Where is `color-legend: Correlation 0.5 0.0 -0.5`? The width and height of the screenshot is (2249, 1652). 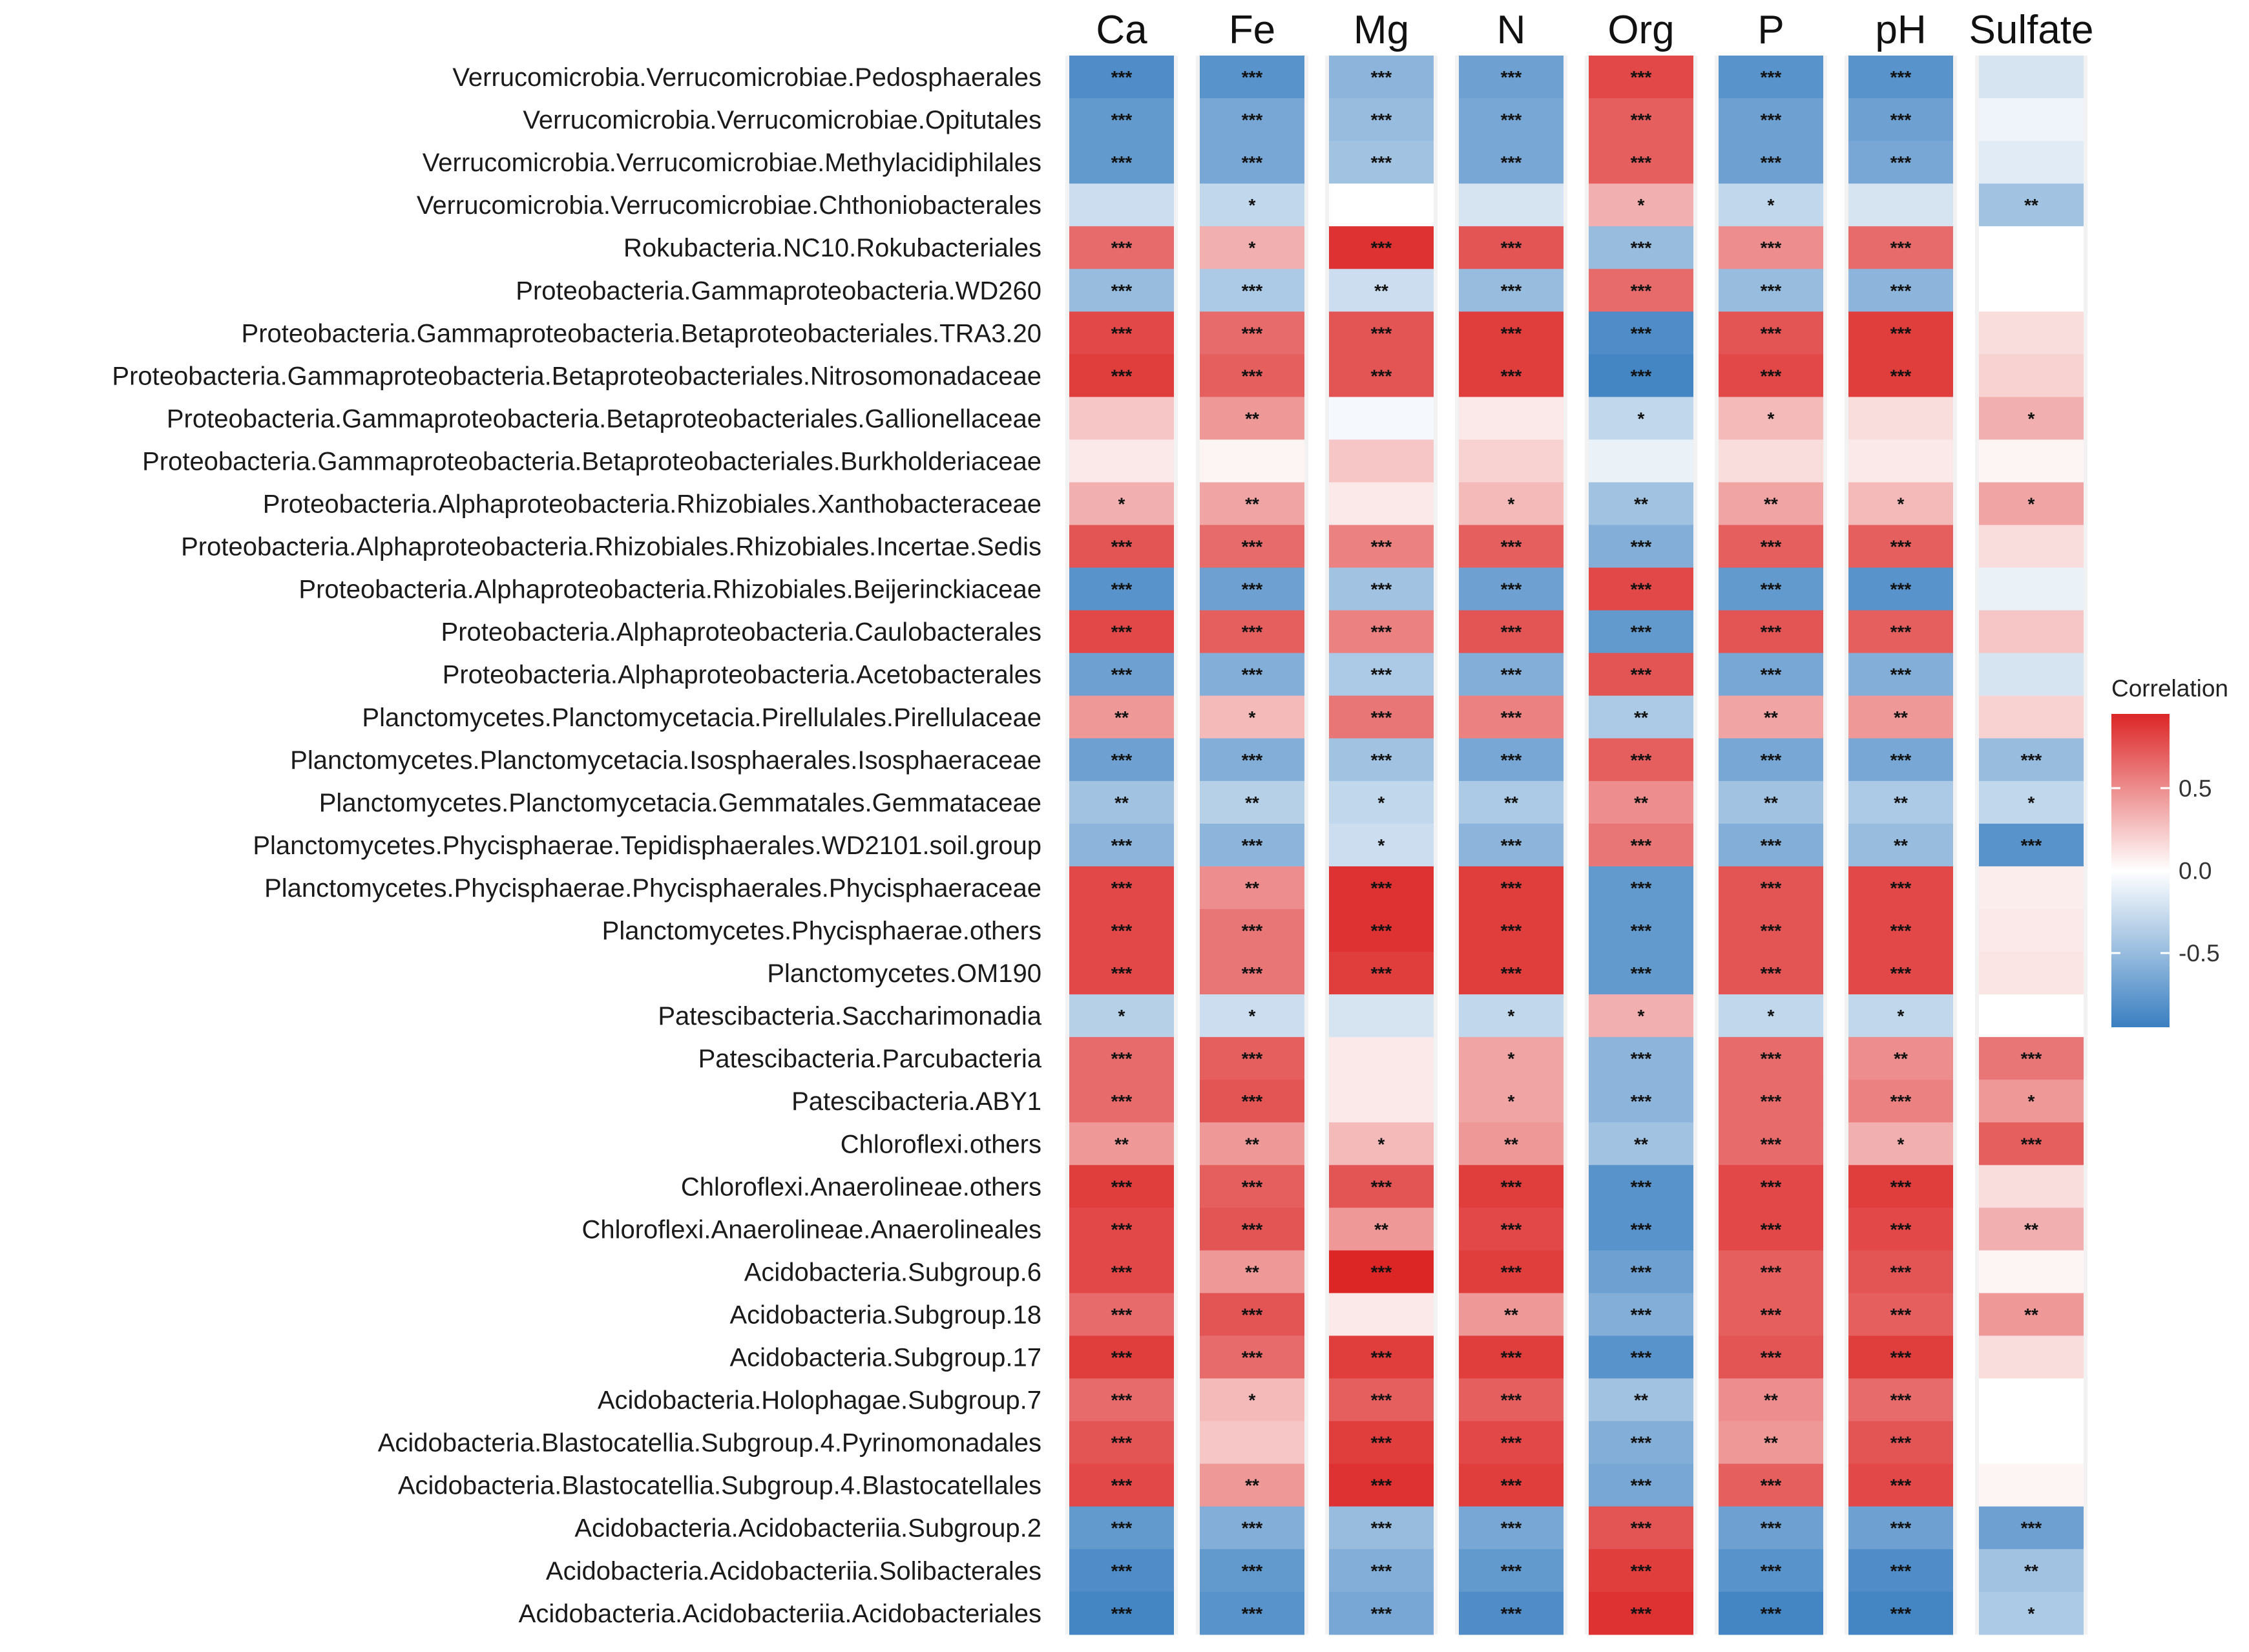
color-legend: Correlation 0.5 0.0 -0.5 is located at coordinates (2169, 851).